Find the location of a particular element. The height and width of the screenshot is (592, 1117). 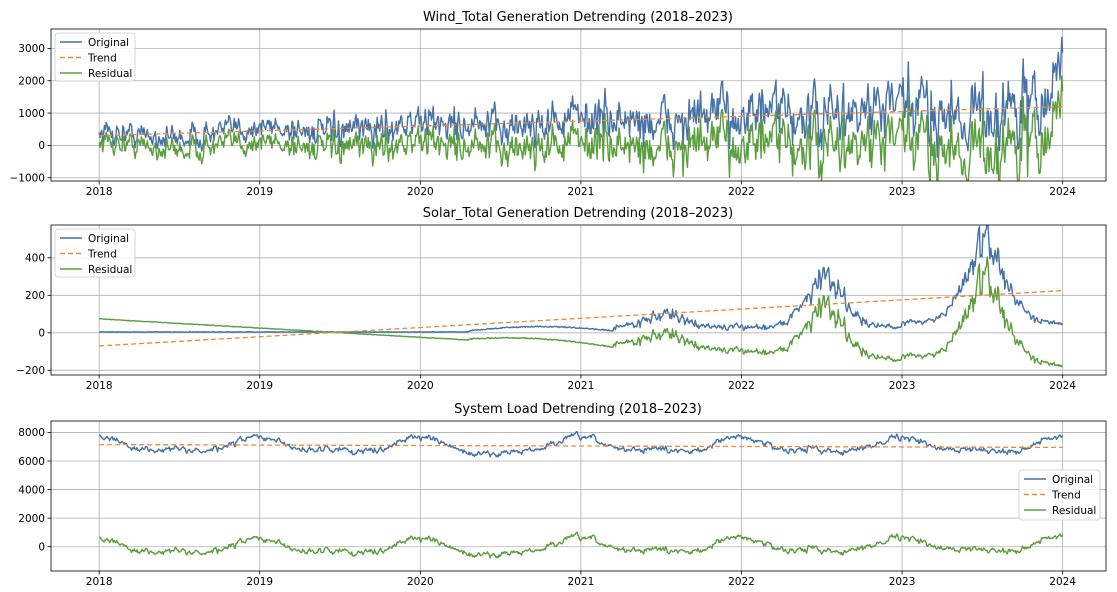

load-legend-box is located at coordinates (1059, 495).